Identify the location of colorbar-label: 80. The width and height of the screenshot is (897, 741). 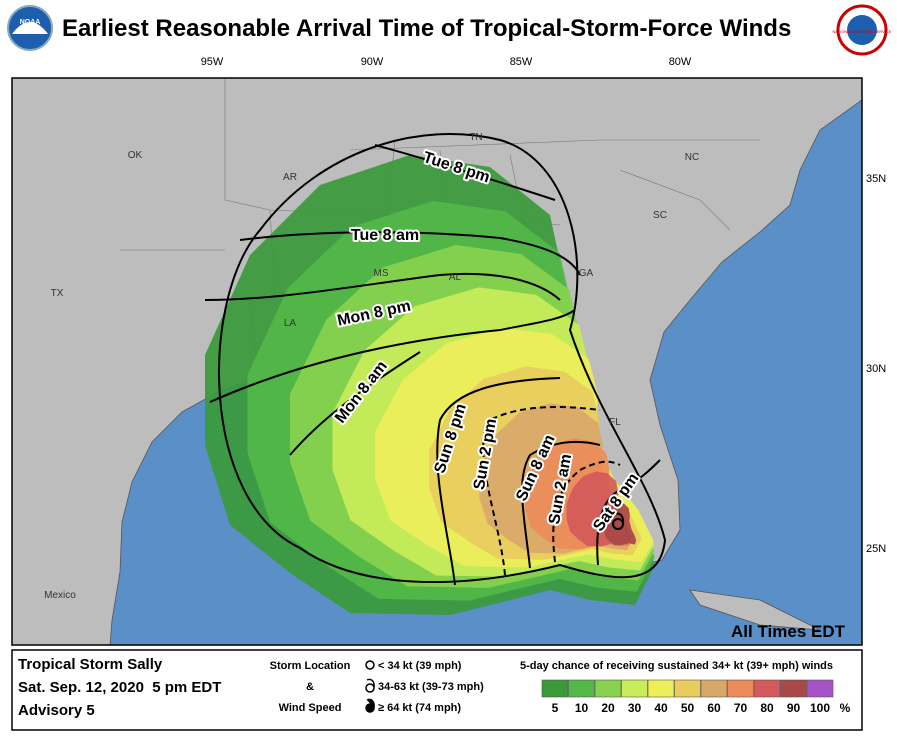
(767, 708).